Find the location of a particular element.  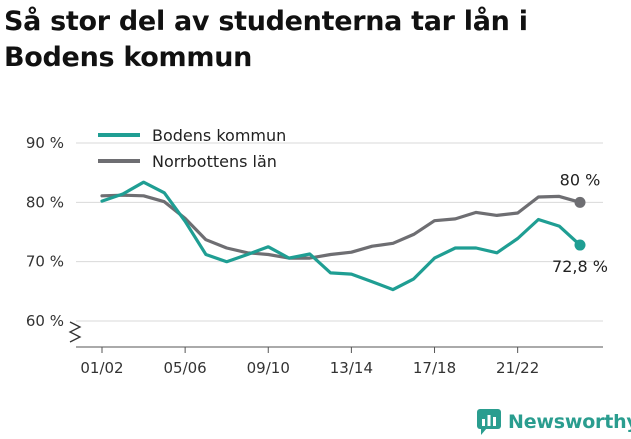

legend-label: Norrbottens län is located at coordinates (214, 161).